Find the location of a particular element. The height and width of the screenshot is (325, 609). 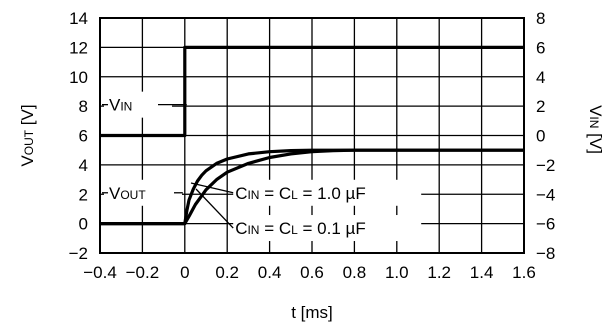

x-tick-label: 1.4 is located at coordinates (482, 272).